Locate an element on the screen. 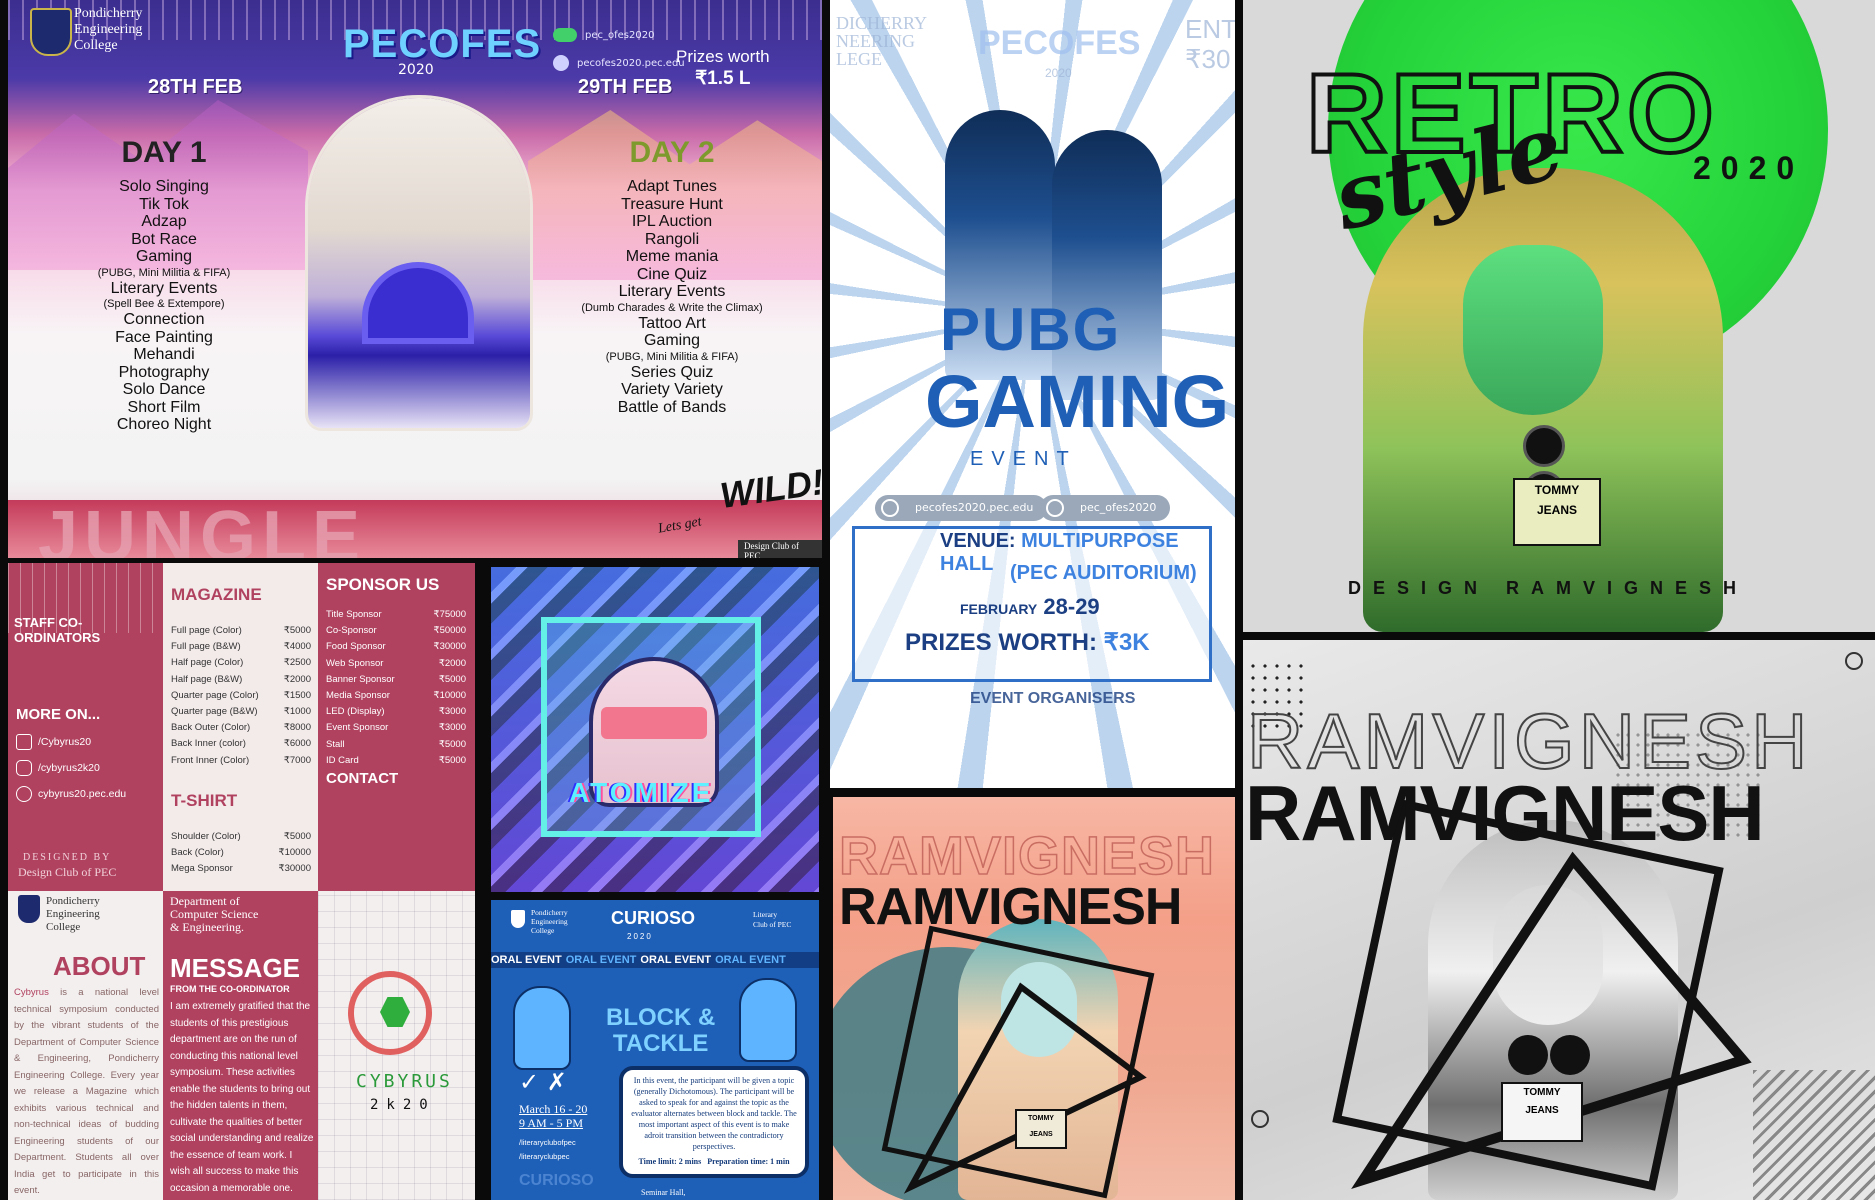 This screenshot has height=1200, width=1875. sponsor-heading: SPONSOR US is located at coordinates (382, 585).